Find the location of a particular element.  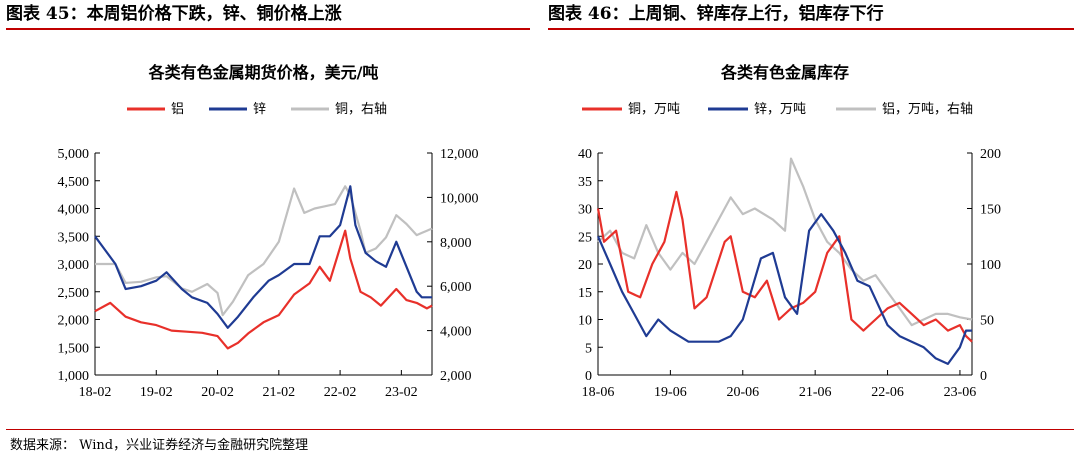

x-tick-label: 18-02 is located at coordinates (95, 392).